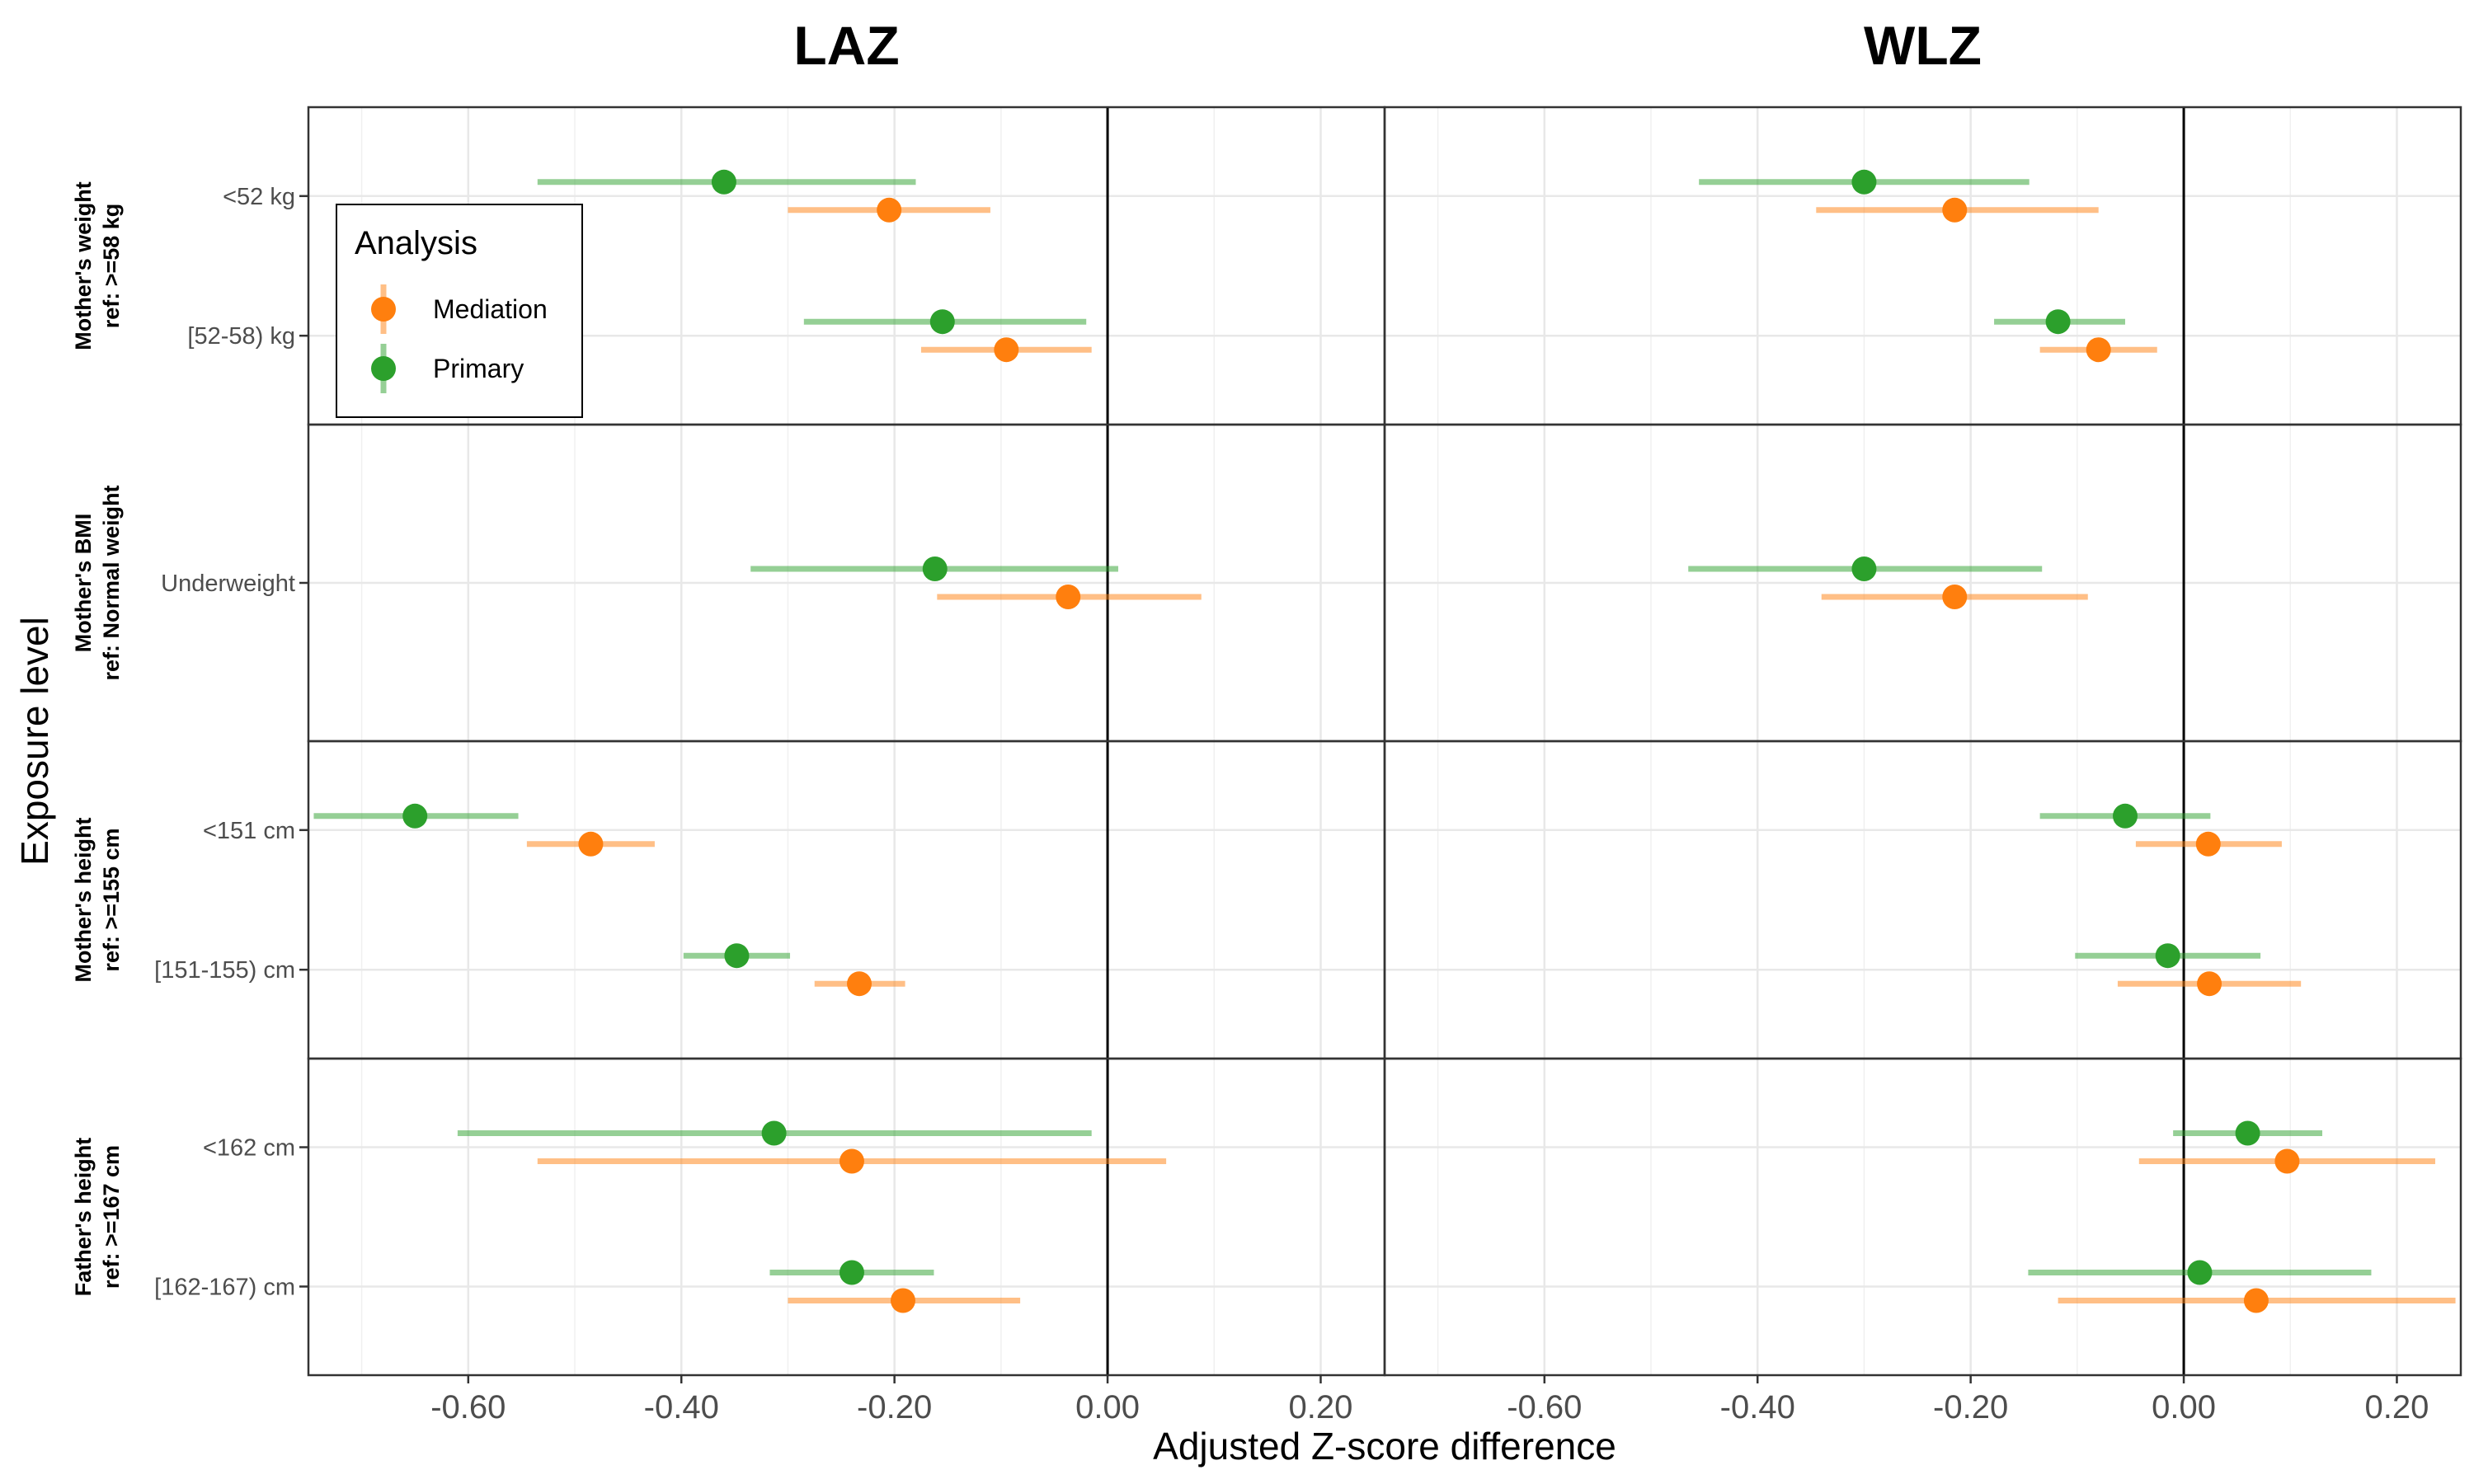 This screenshot has height=1484, width=2474. Describe the element at coordinates (111, 1217) in the screenshot. I see `strip-label-line: ref: >=167 cm` at that location.